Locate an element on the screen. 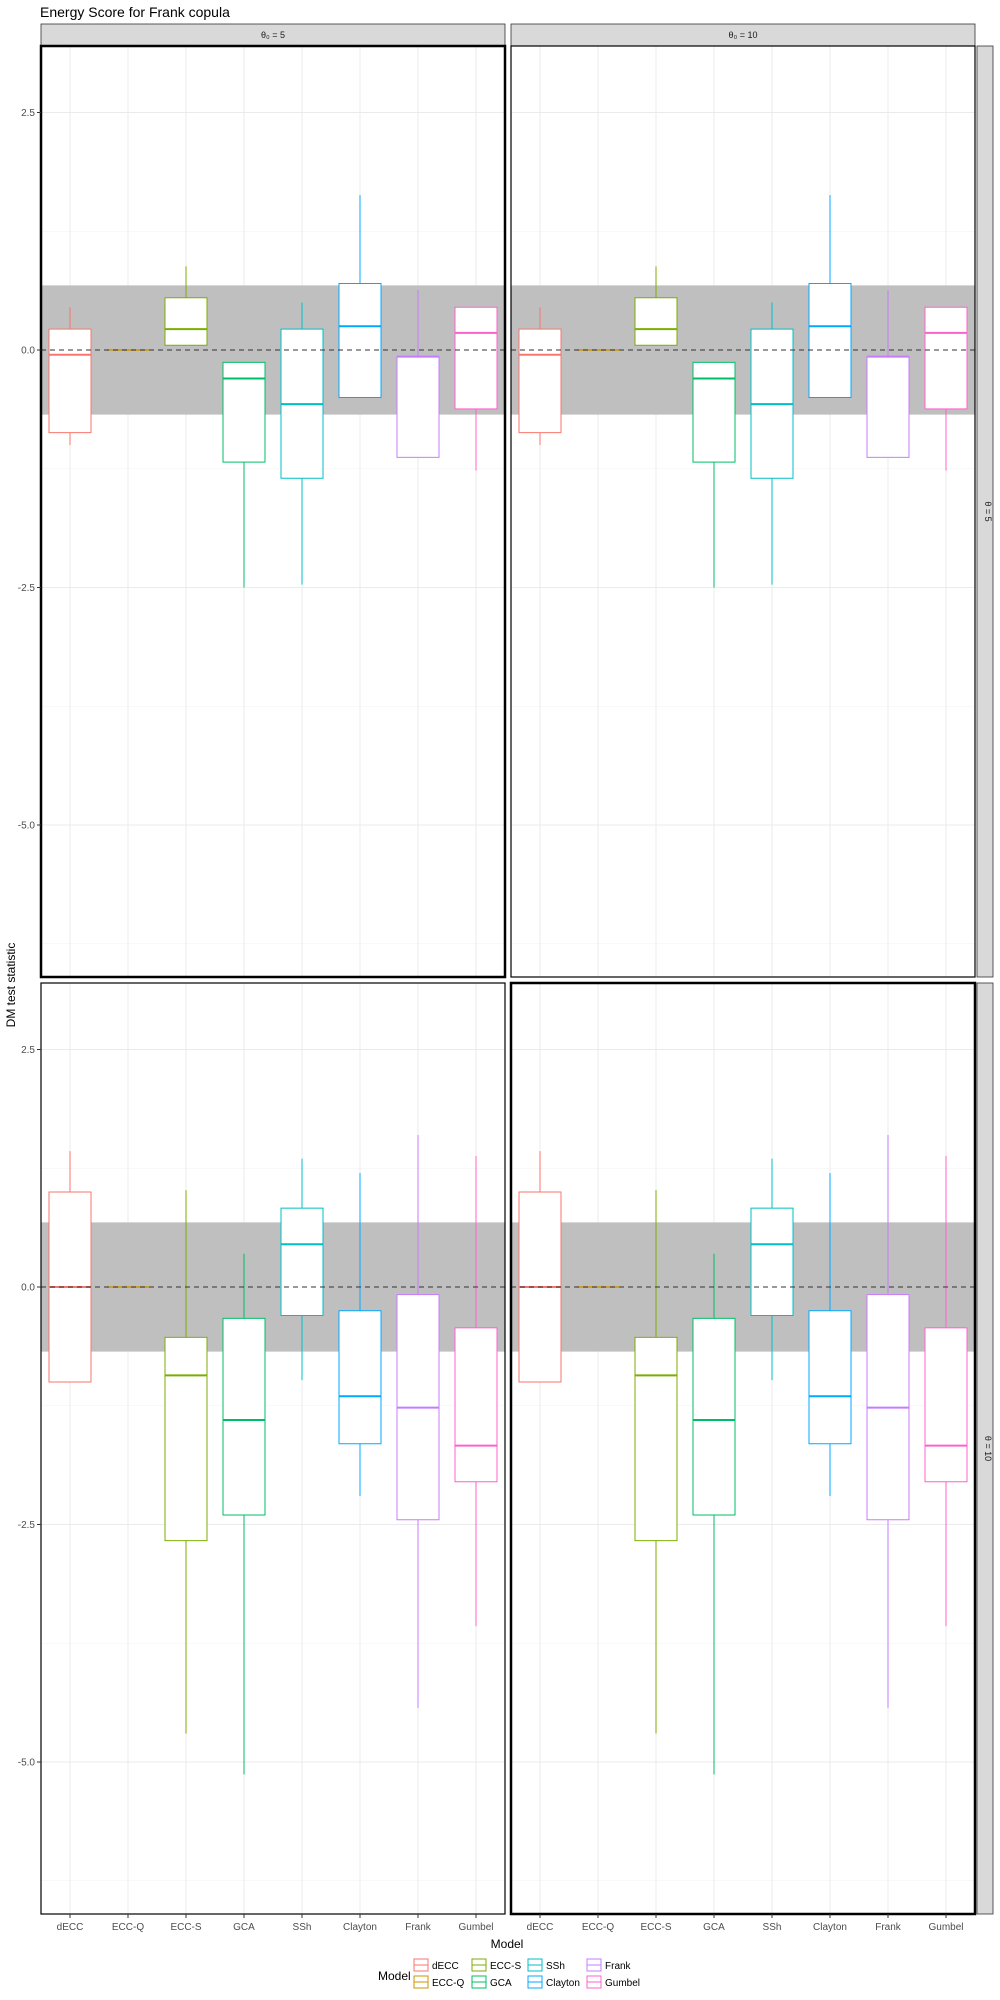 This screenshot has height=2000, width=1000. legend-item-Clayton: Clayton is located at coordinates (553, 1982).